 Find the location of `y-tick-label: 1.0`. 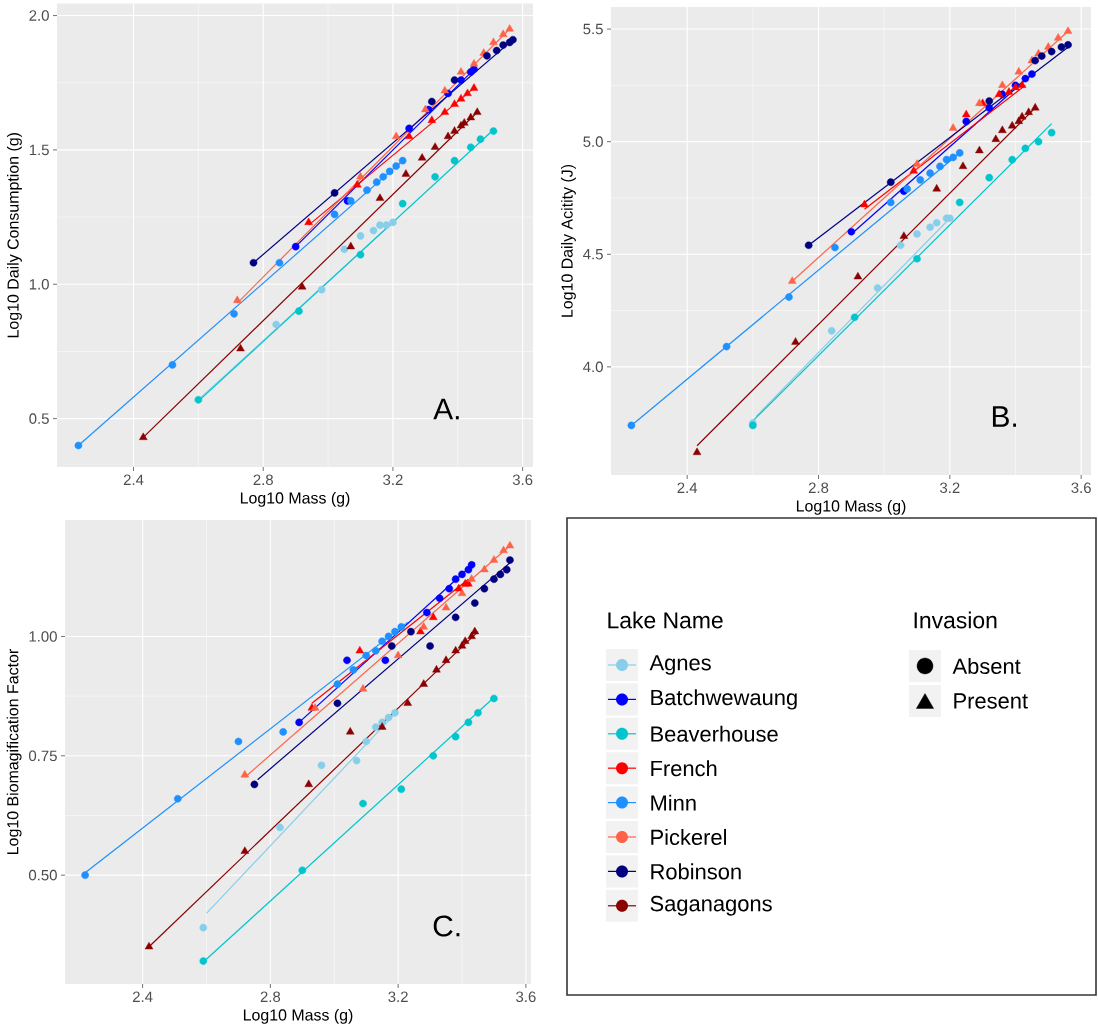

y-tick-label: 1.0 is located at coordinates (39, 284).